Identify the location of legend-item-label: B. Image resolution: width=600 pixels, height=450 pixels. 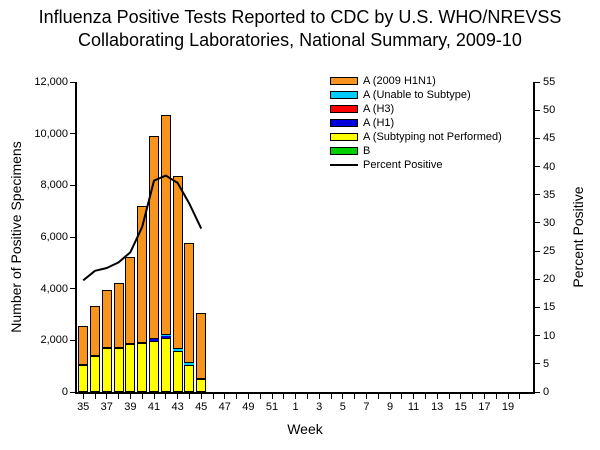
(367, 151).